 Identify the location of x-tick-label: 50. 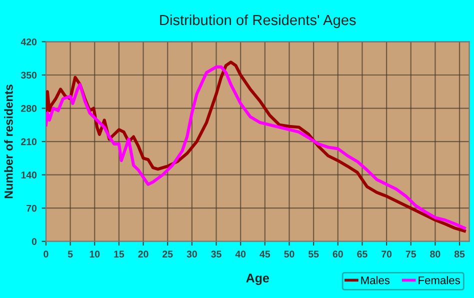
(289, 254).